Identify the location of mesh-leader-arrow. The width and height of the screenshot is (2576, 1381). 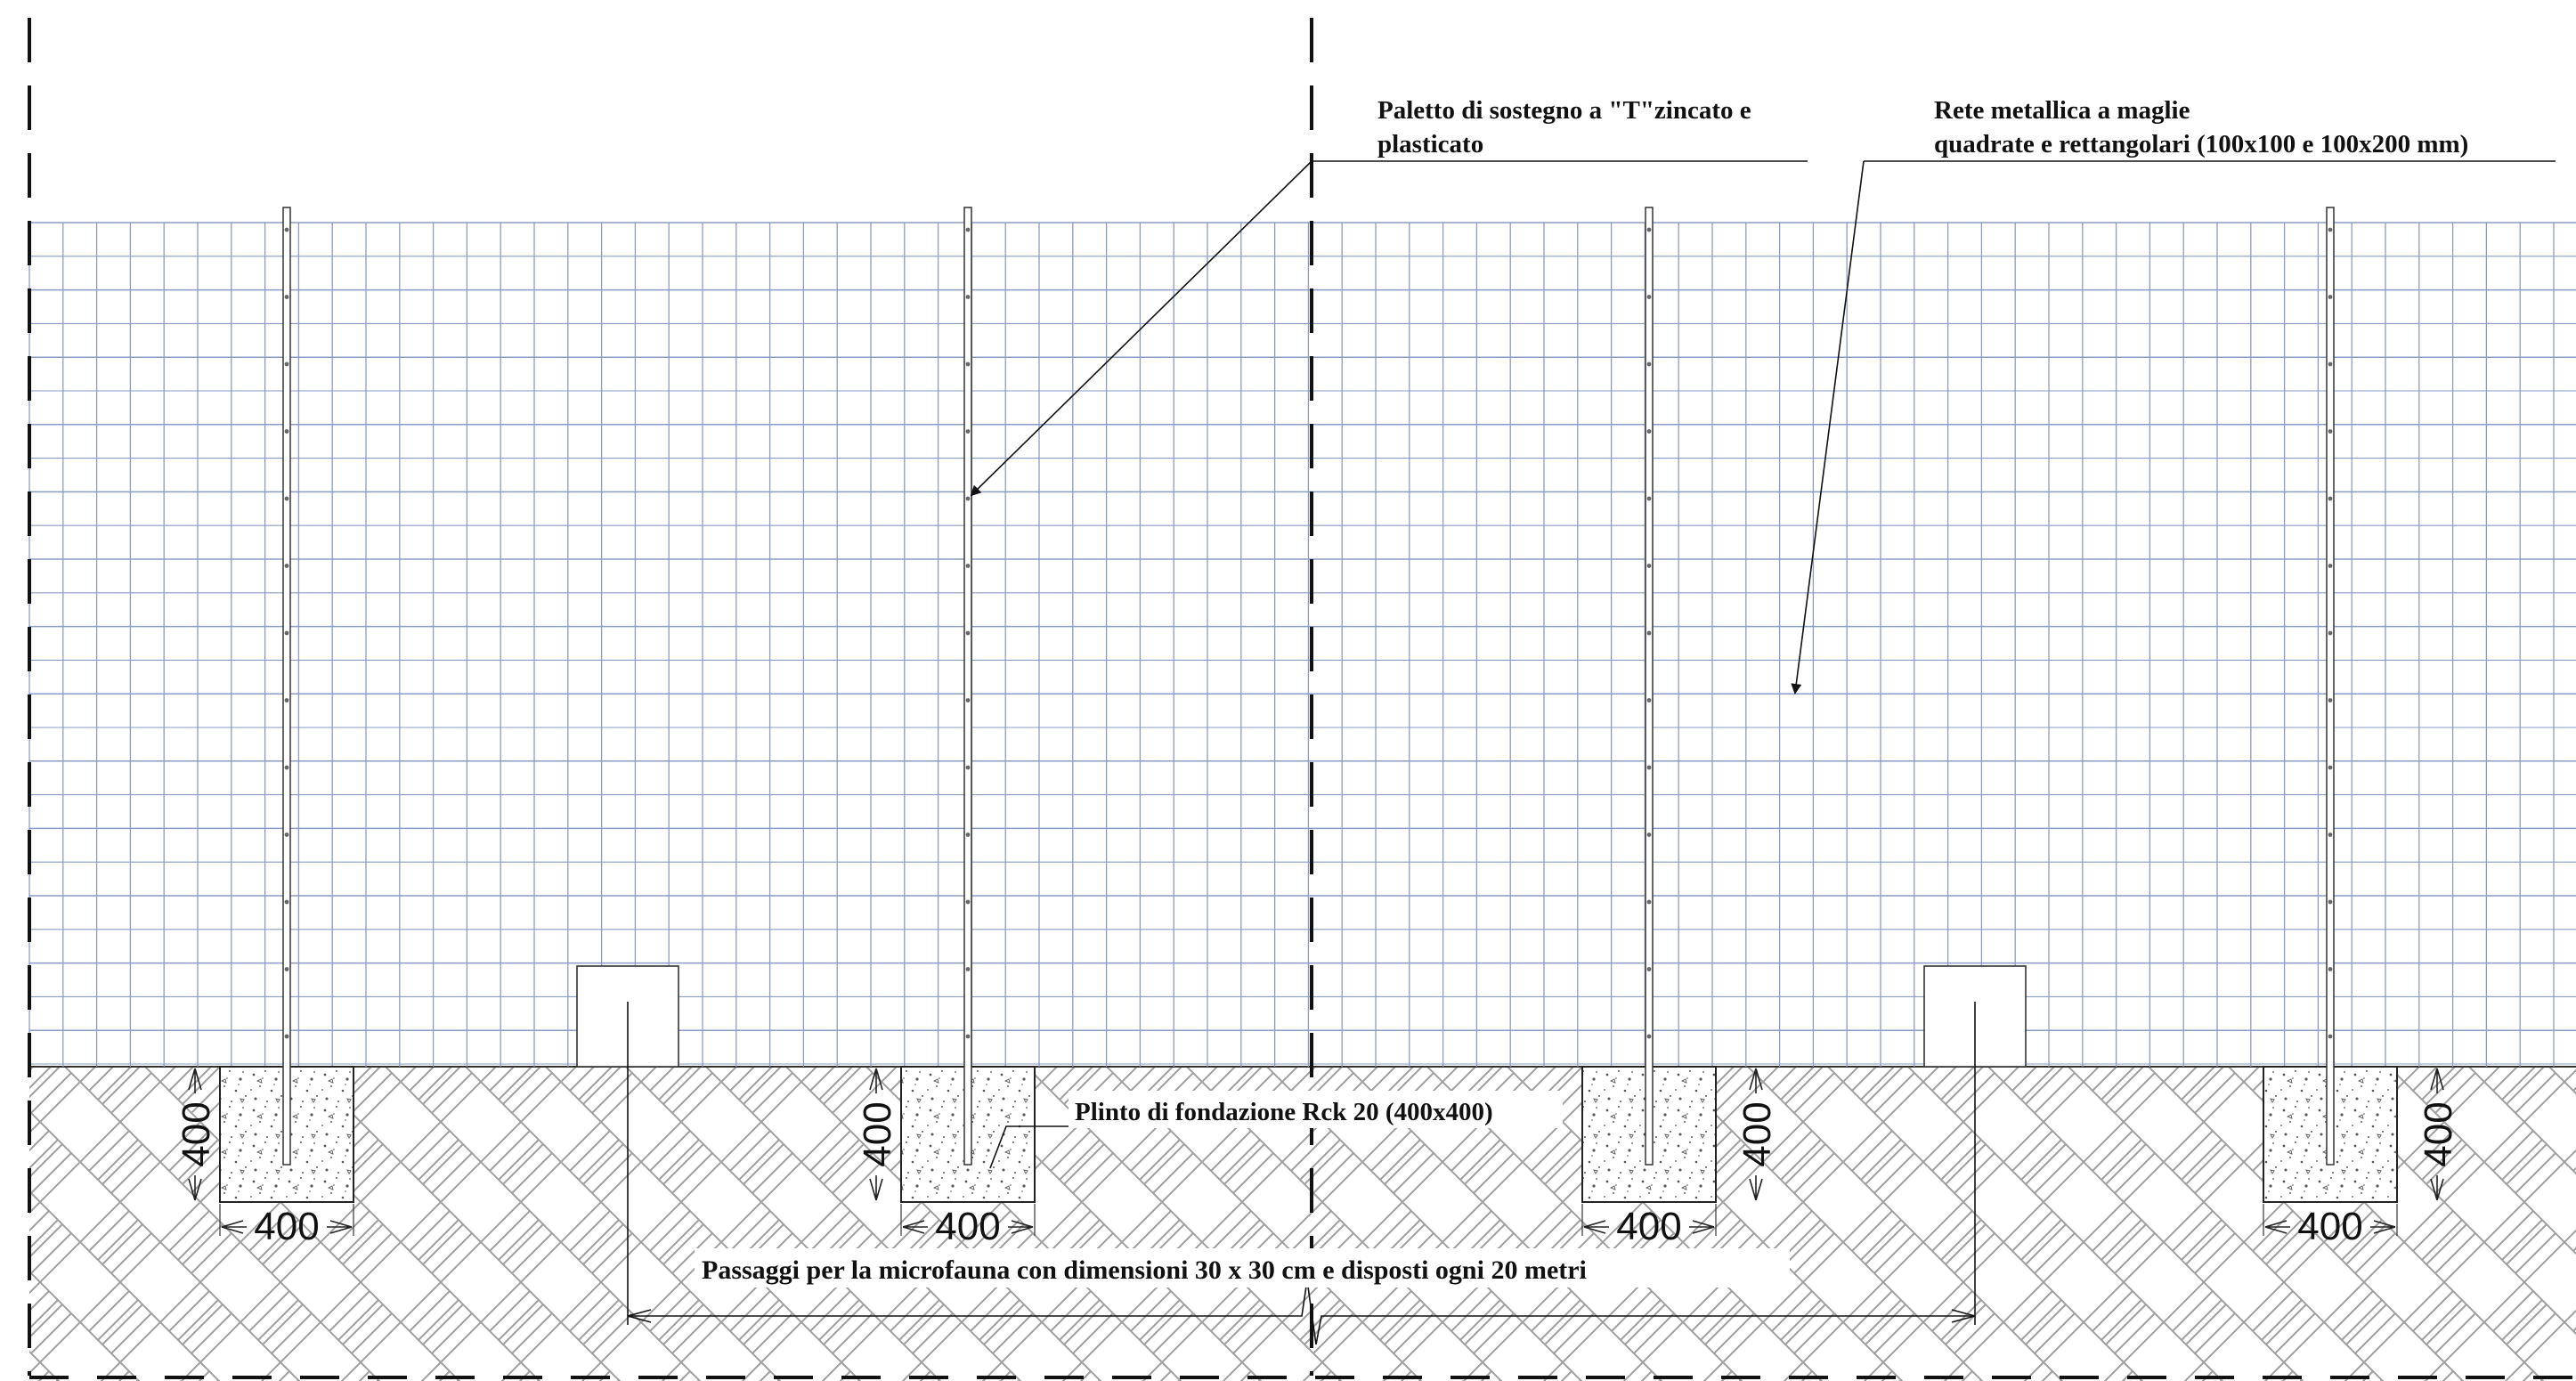
(1828, 428).